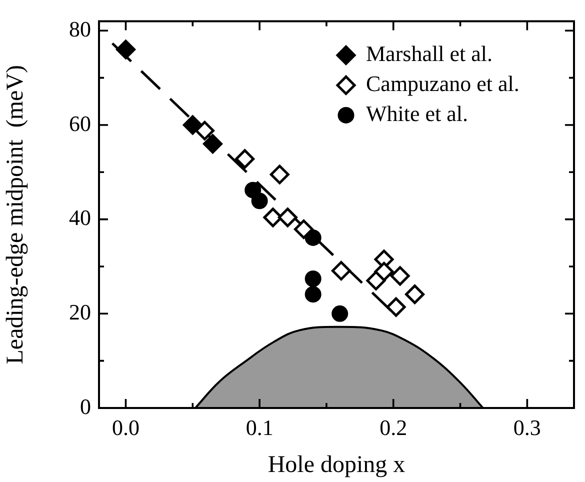 The width and height of the screenshot is (585, 482). Describe the element at coordinates (126, 427) in the screenshot. I see `x-tick-label: 0.0` at that location.